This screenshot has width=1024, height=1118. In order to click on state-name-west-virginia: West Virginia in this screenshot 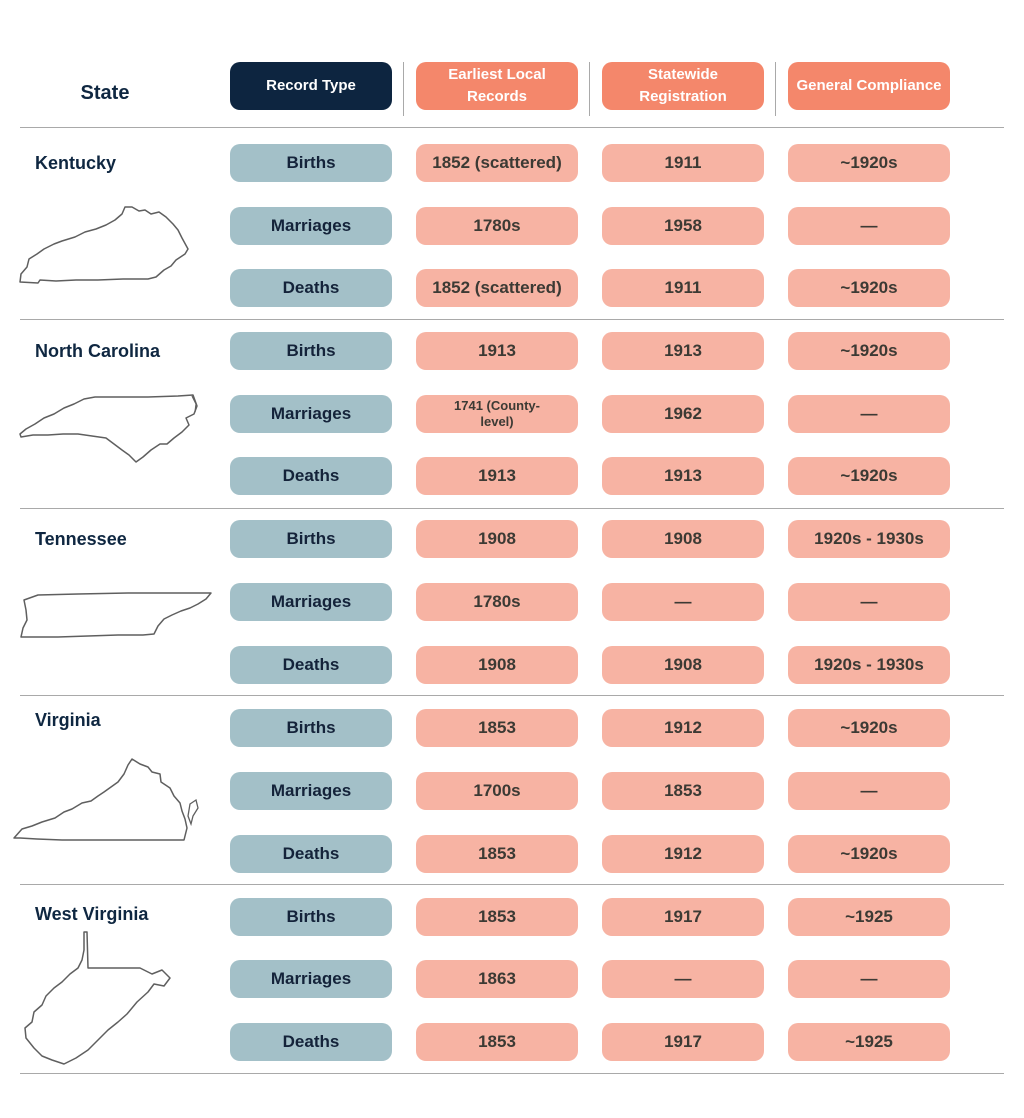, I will do `click(92, 914)`.